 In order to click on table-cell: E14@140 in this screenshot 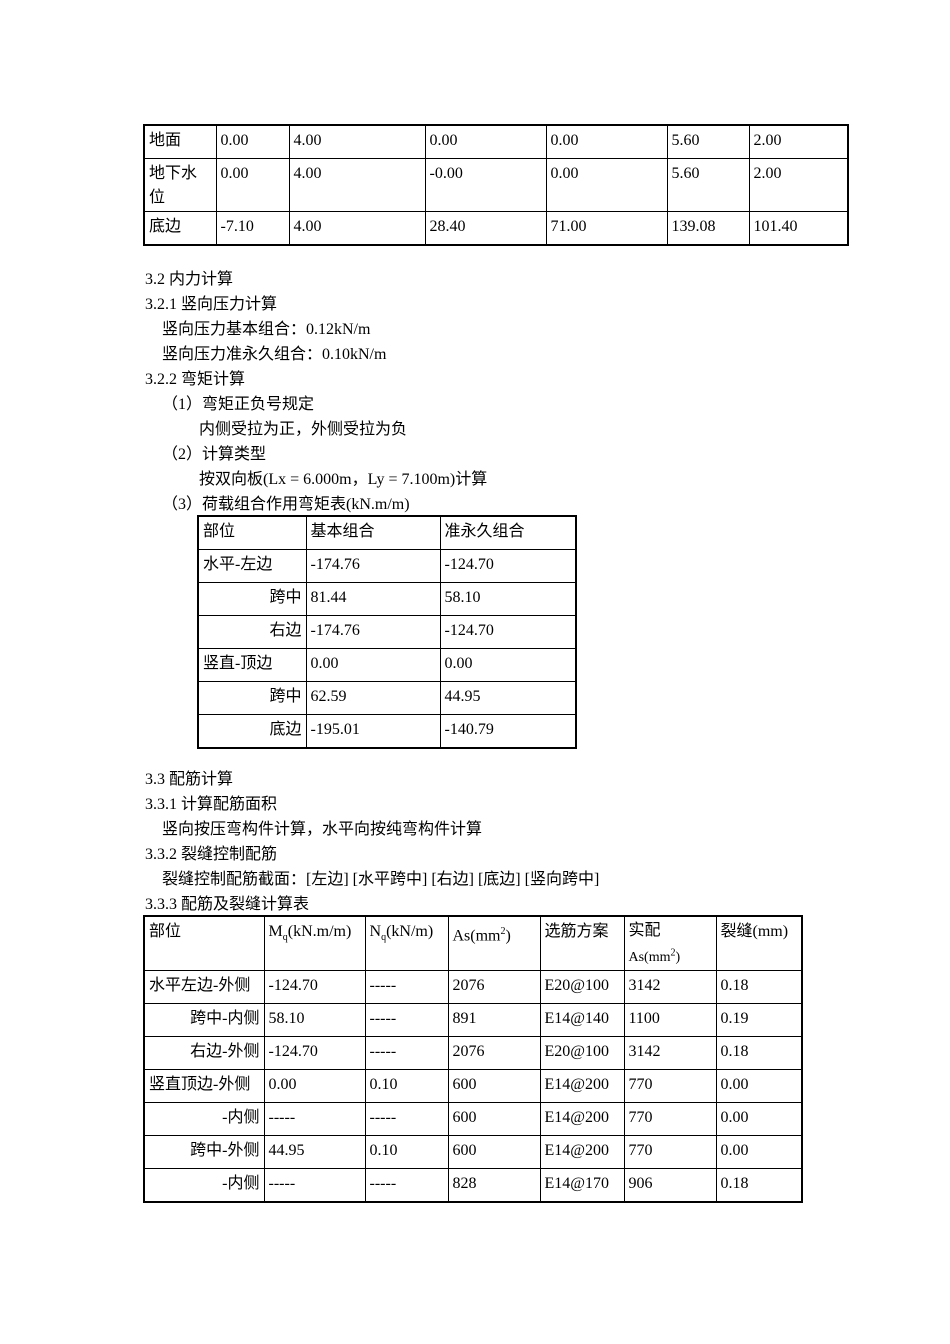, I will do `click(582, 1020)`.